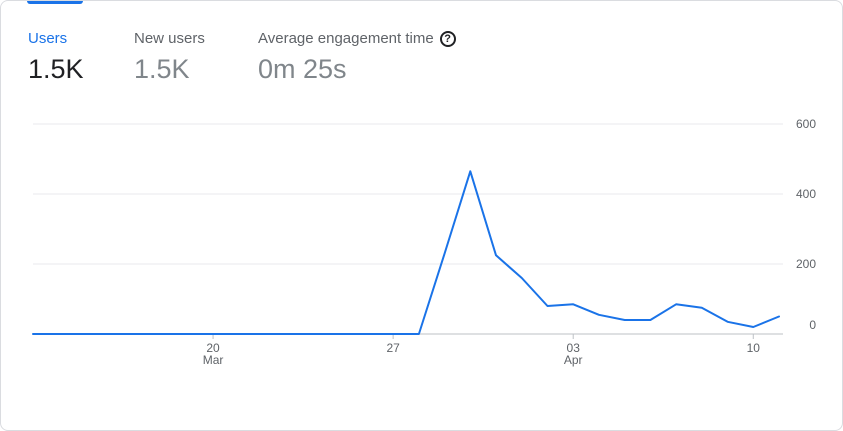  What do you see at coordinates (574, 348) in the screenshot?
I see `x-tick-label-day: 03` at bounding box center [574, 348].